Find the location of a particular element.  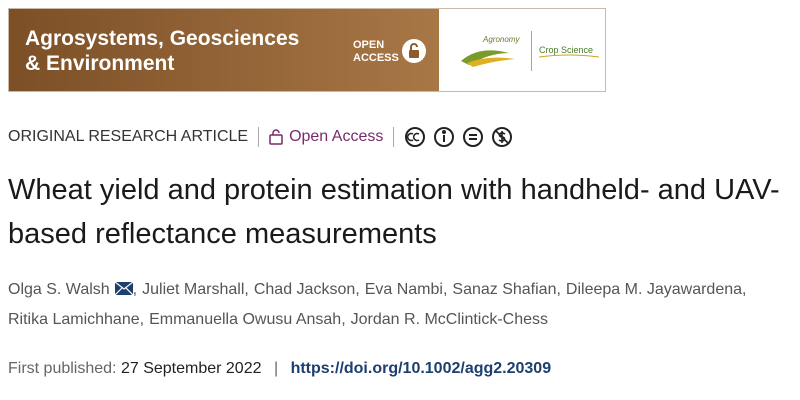

published-date: 27 September 2022 is located at coordinates (191, 368).